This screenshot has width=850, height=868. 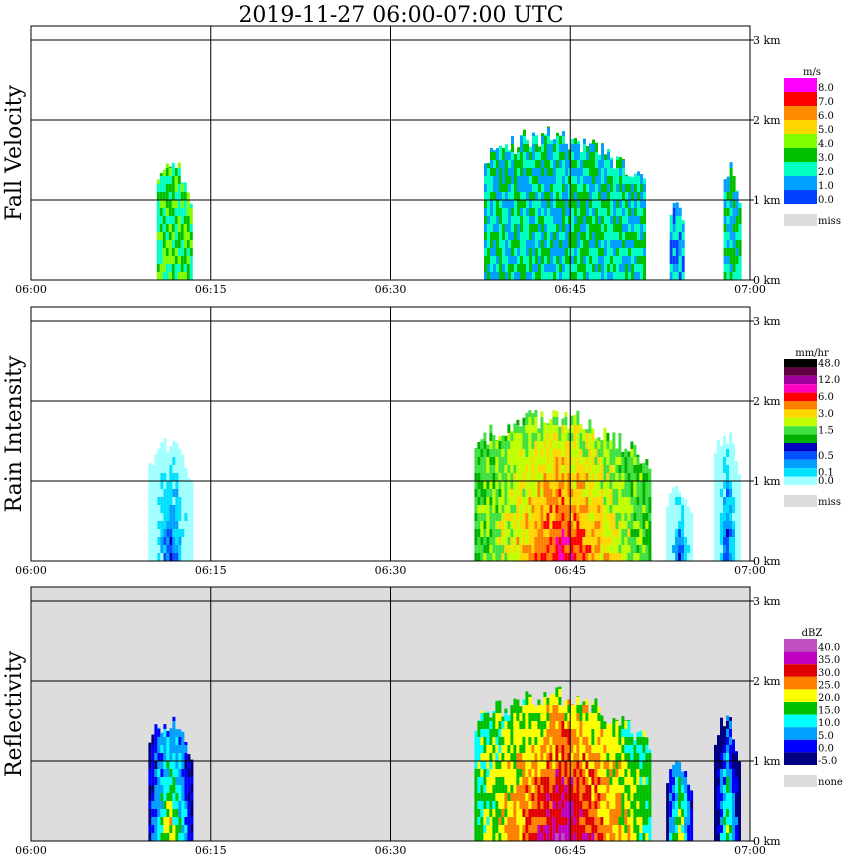 What do you see at coordinates (800, 472) in the screenshot?
I see `rain-intensity-legend-swatch` at bounding box center [800, 472].